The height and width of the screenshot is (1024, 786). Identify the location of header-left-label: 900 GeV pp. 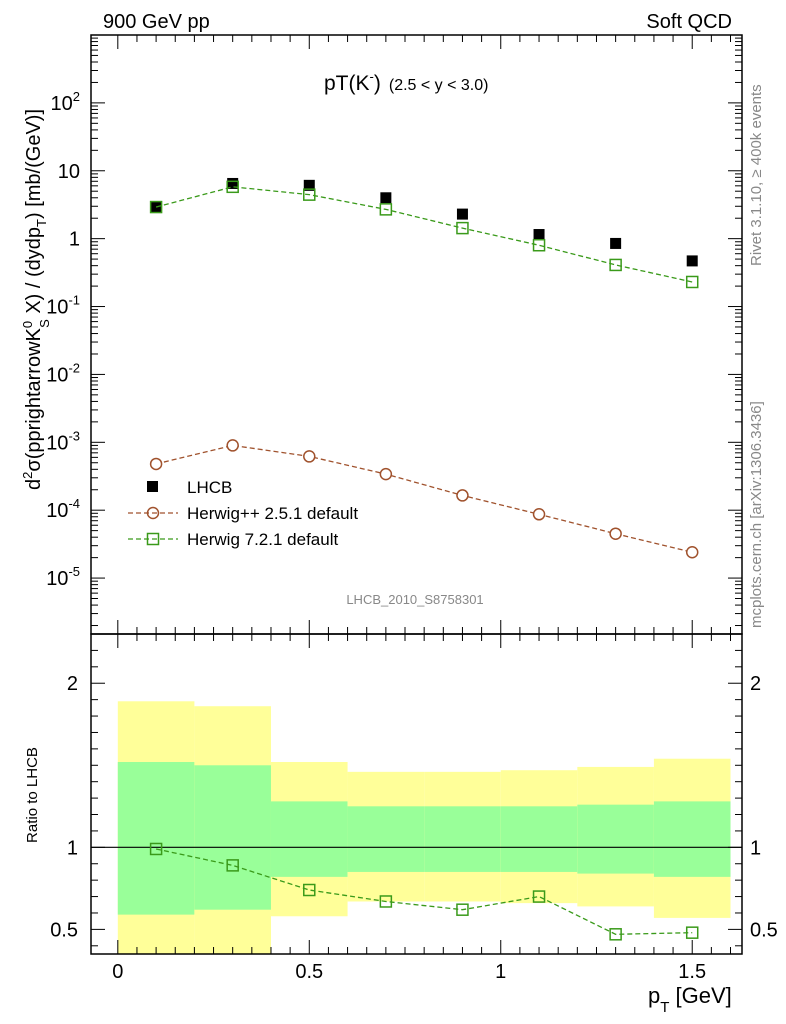
(156, 22).